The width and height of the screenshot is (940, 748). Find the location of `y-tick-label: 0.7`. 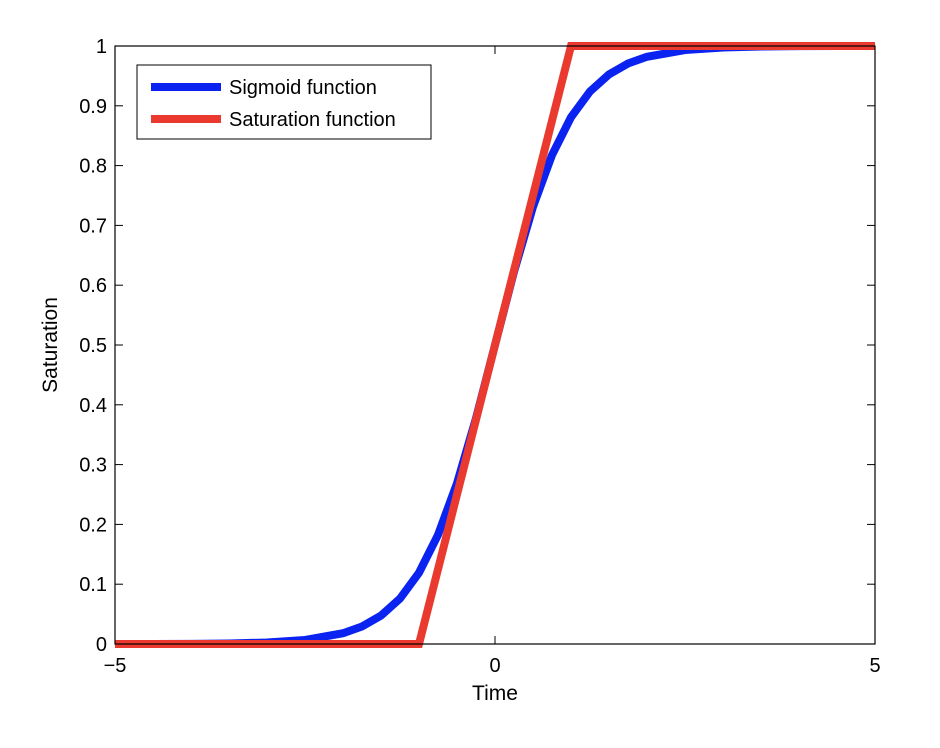

y-tick-label: 0.7 is located at coordinates (93, 226).